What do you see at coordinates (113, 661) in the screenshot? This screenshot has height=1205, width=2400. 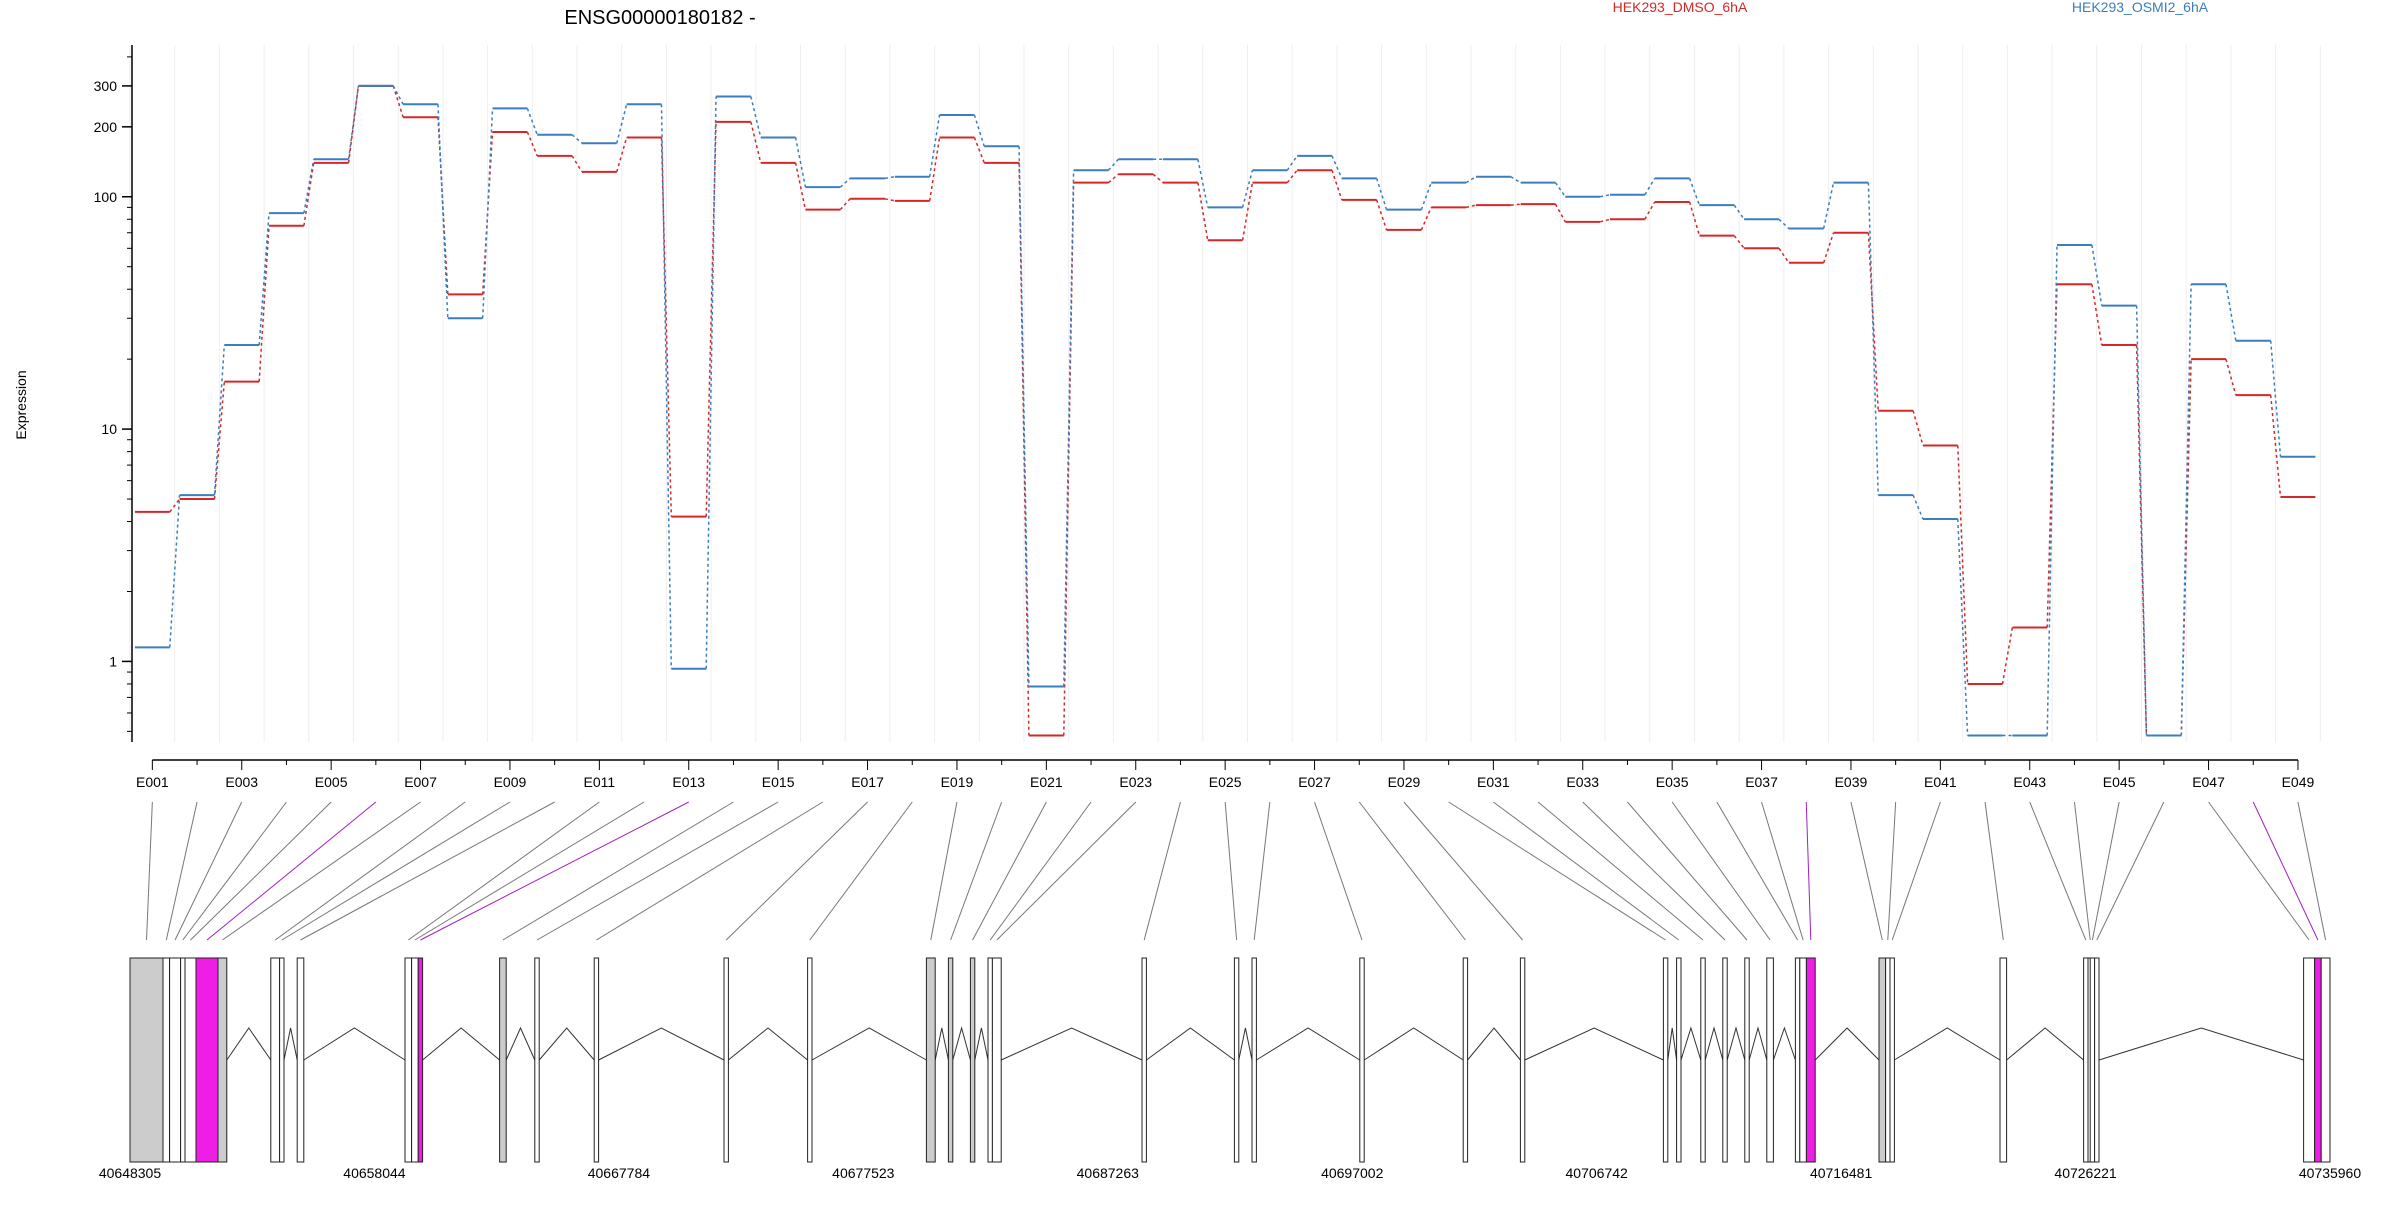 I see `y-tick-label: 1` at bounding box center [113, 661].